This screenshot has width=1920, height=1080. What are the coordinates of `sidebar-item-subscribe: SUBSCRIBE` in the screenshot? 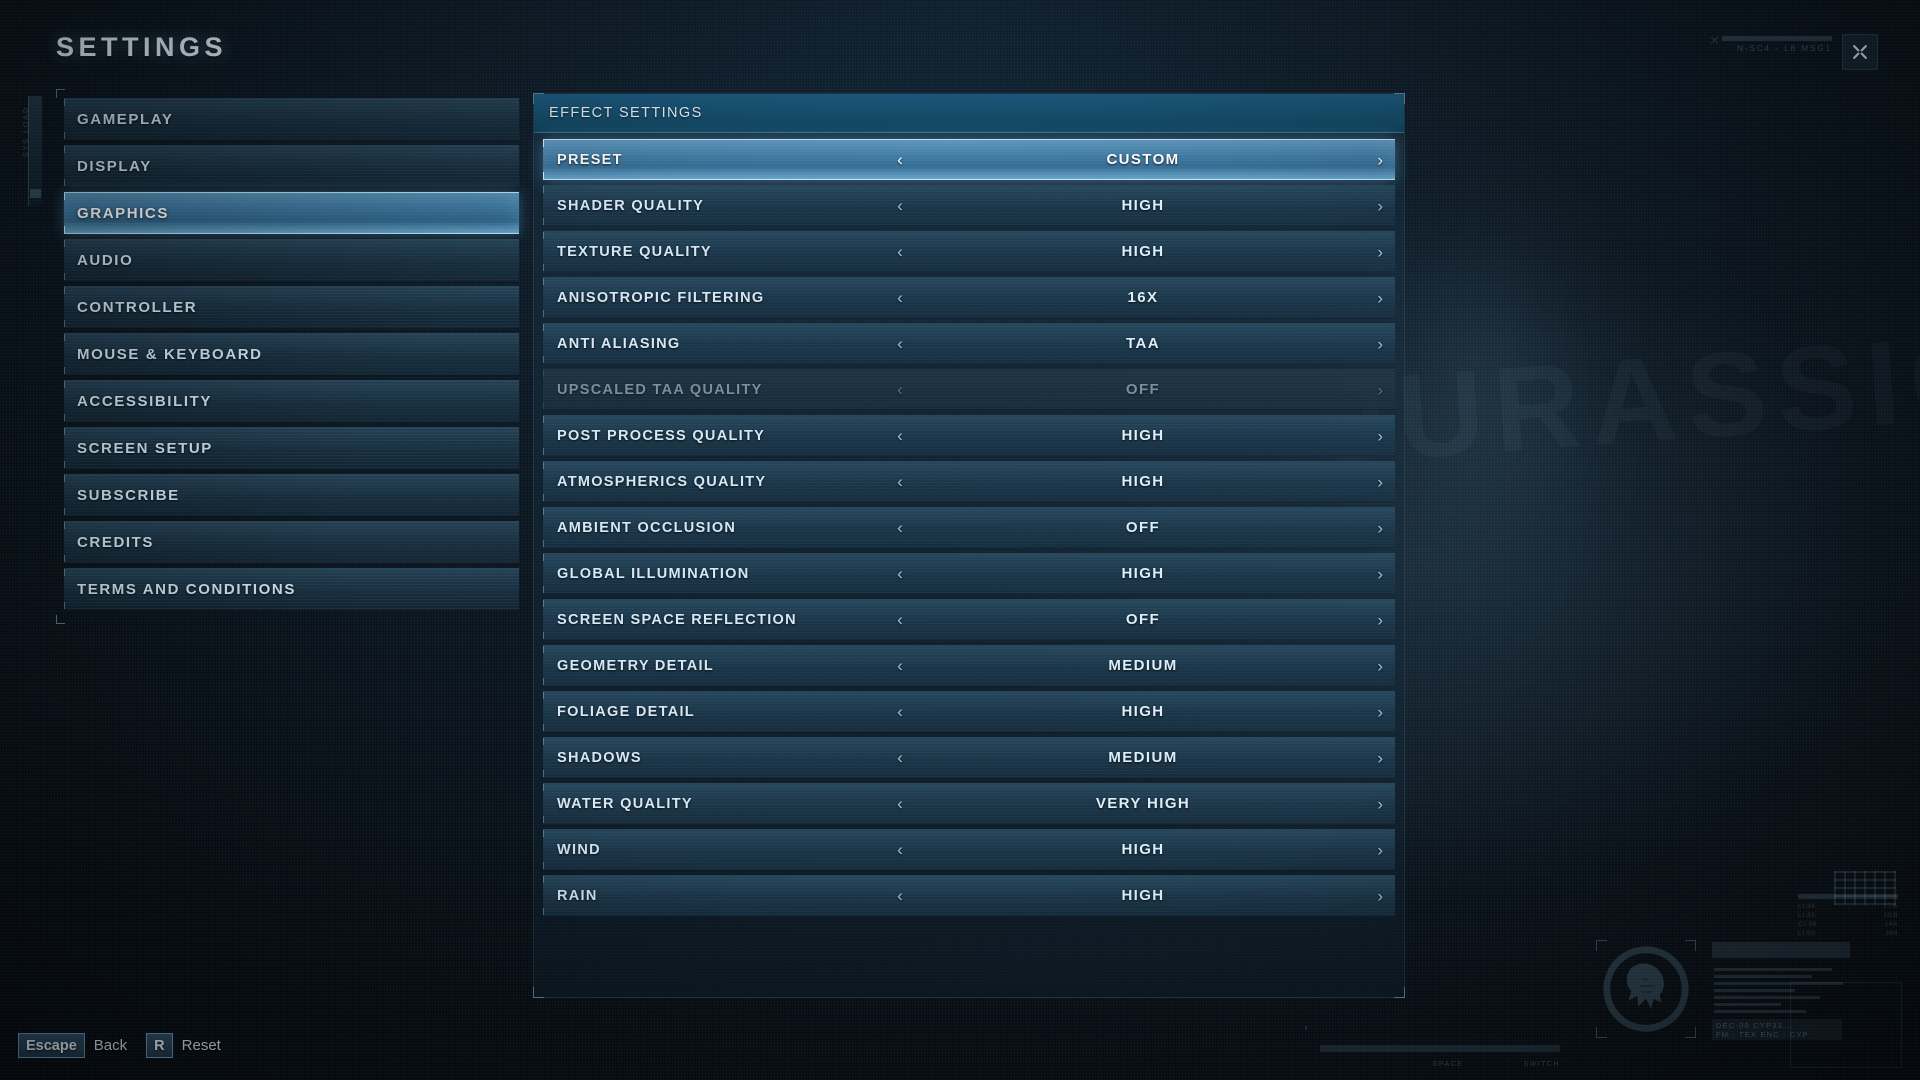 It's located at (291, 495).